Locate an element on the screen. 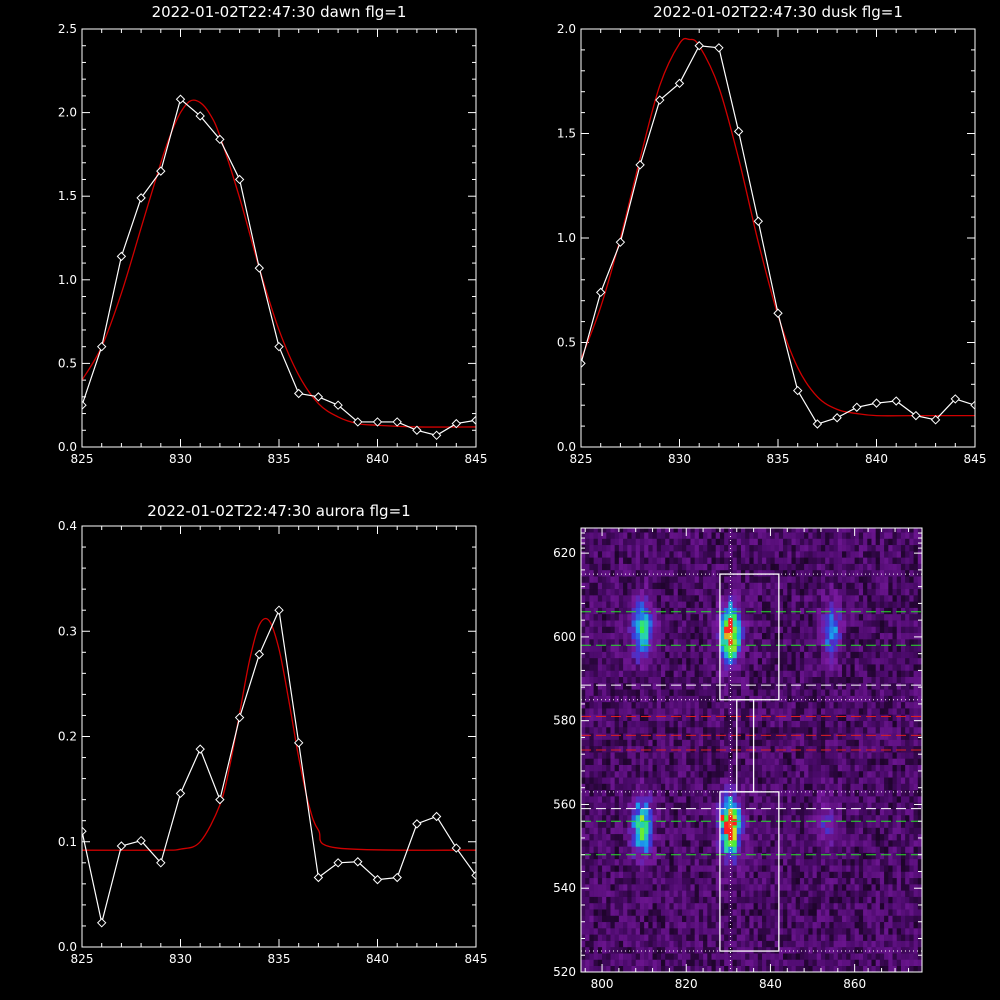 Image resolution: width=1000 pixels, height=1000 pixels. dawn-data-point is located at coordinates (161, 171).